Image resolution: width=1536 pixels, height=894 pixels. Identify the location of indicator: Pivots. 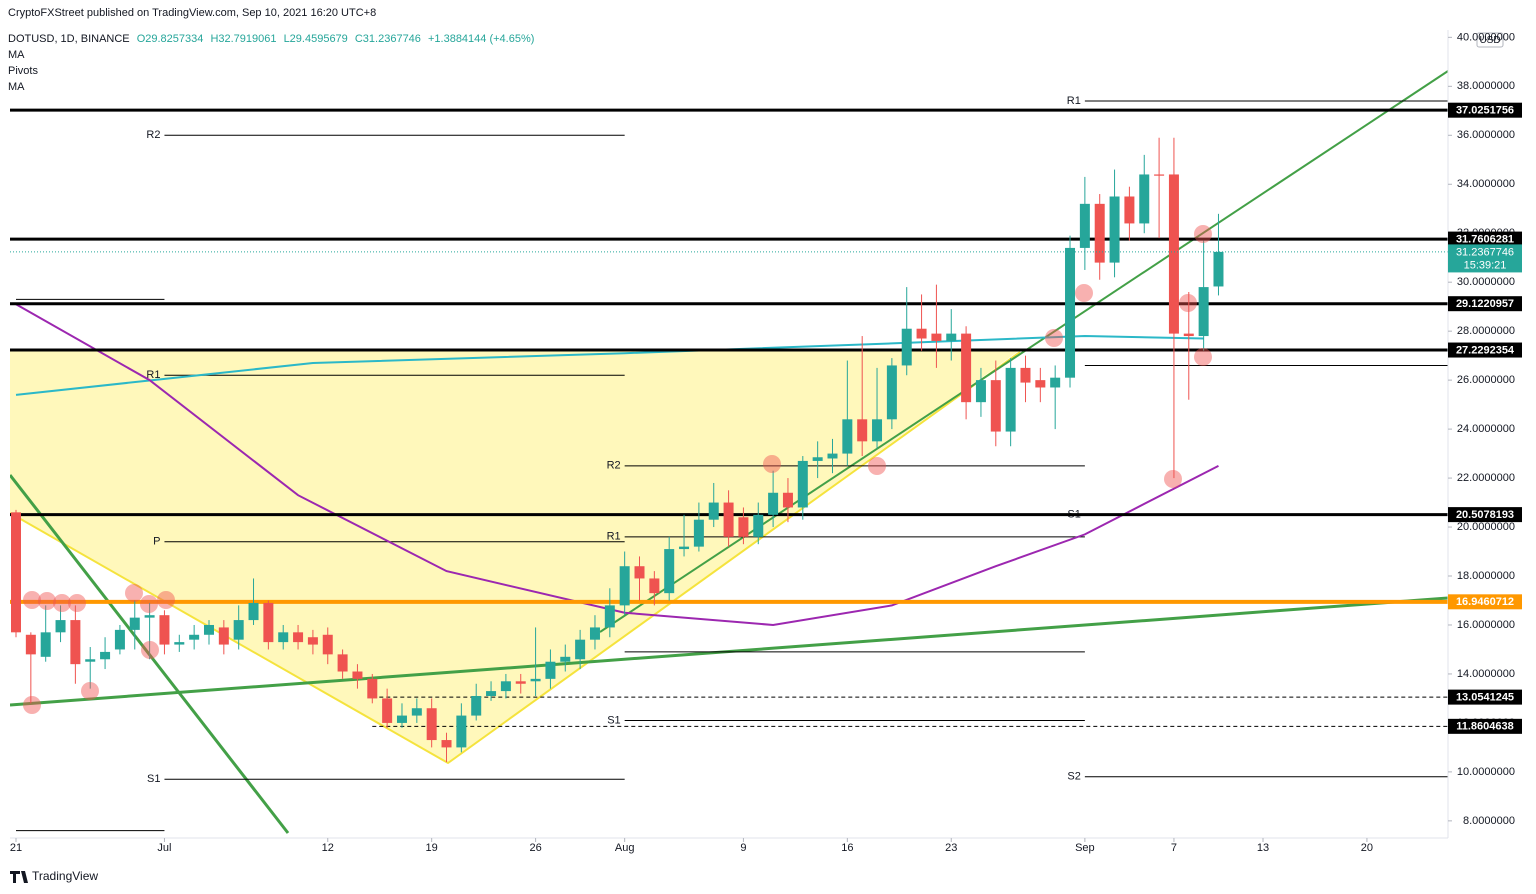
(23, 71).